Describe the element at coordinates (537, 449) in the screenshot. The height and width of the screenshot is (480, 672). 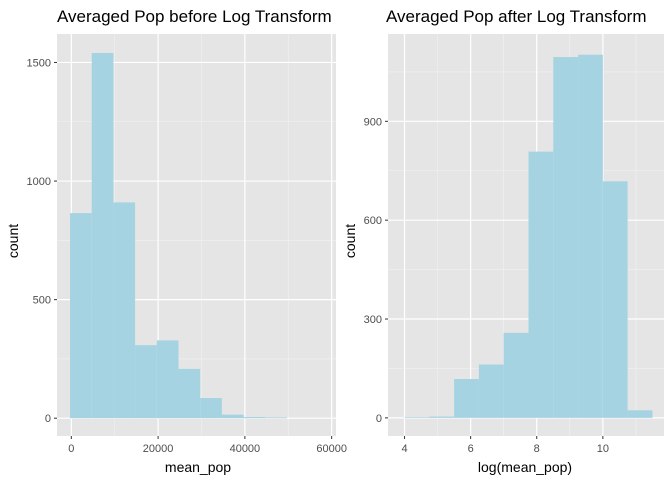
I see `x-tick-label: 8` at that location.